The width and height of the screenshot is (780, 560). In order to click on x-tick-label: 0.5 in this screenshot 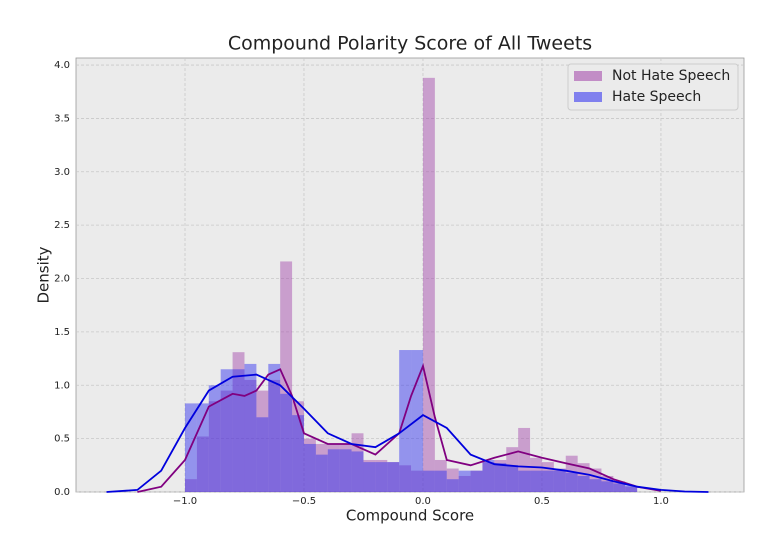, I will do `click(542, 501)`.